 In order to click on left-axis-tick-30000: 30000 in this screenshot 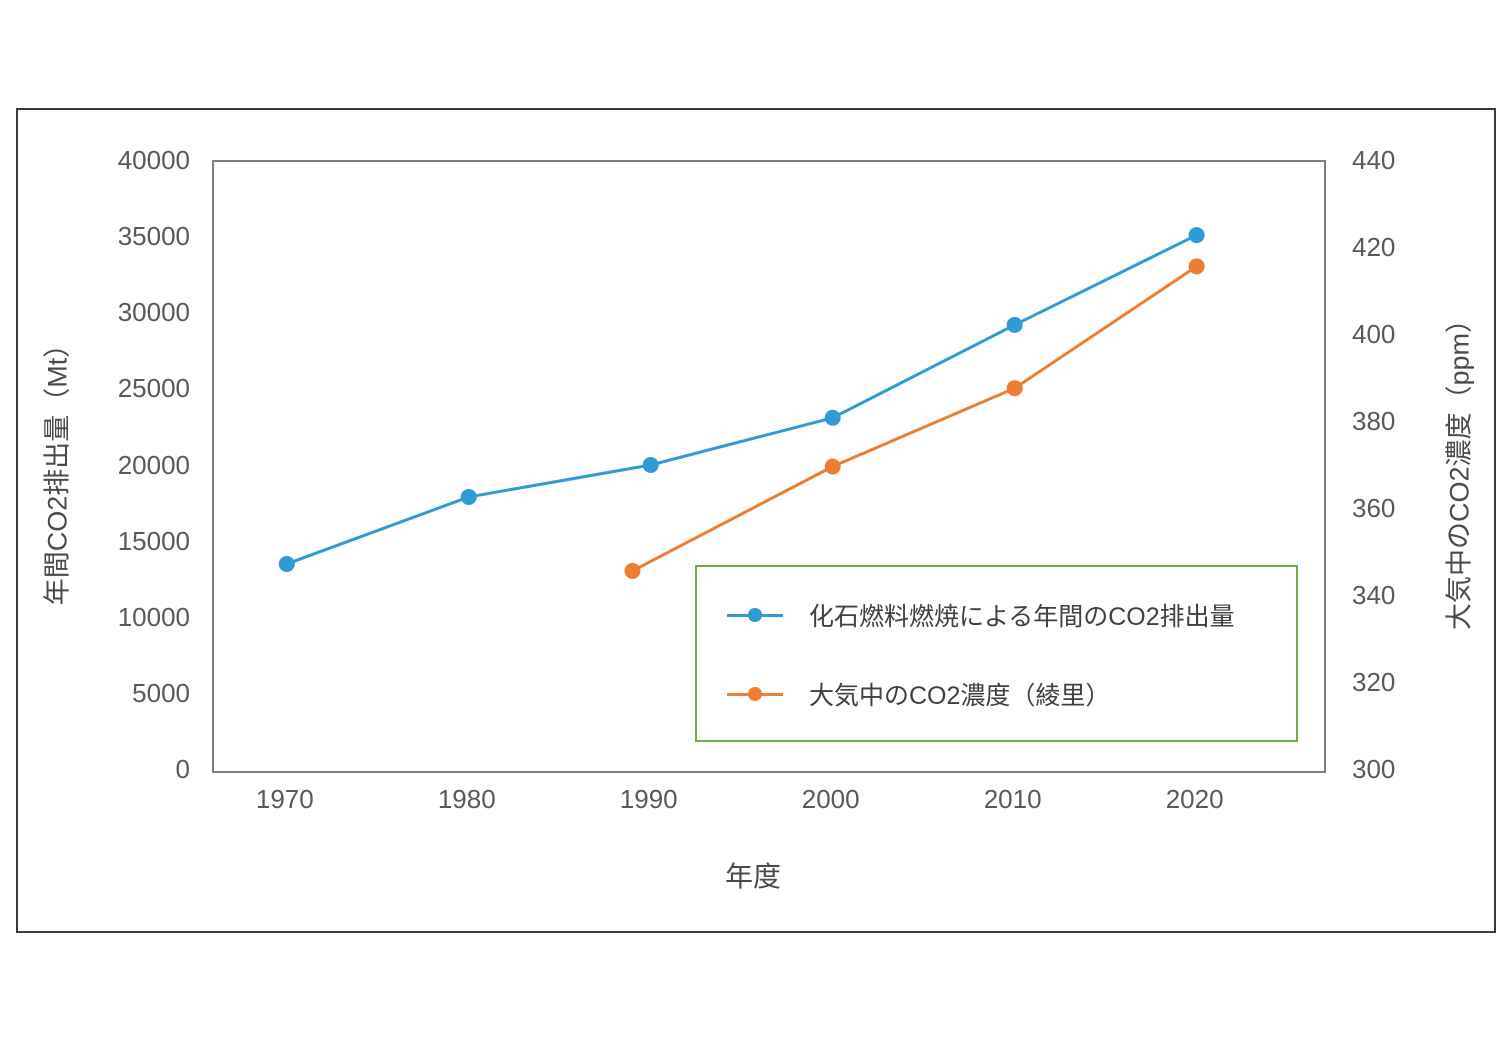, I will do `click(153, 312)`.